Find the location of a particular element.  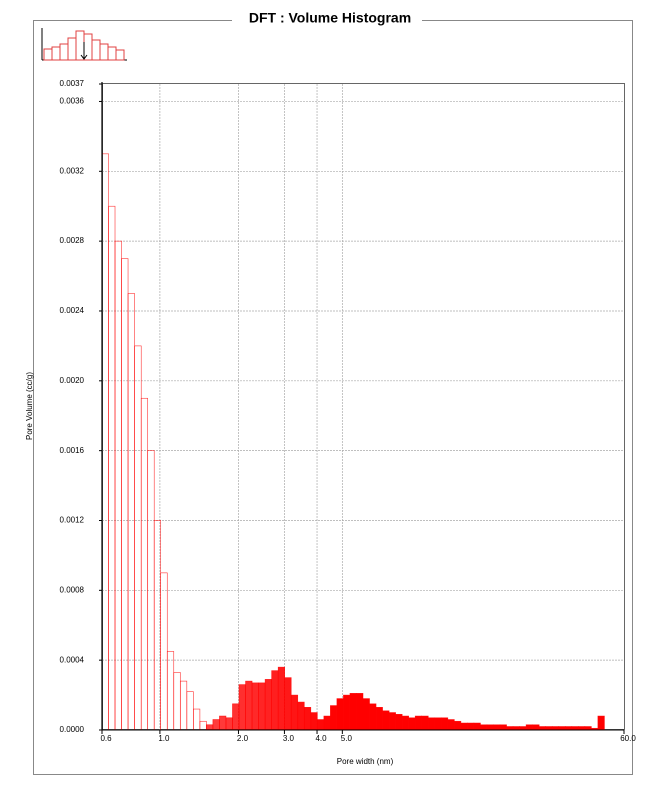

x-tick-label: 60.0 is located at coordinates (628, 738).